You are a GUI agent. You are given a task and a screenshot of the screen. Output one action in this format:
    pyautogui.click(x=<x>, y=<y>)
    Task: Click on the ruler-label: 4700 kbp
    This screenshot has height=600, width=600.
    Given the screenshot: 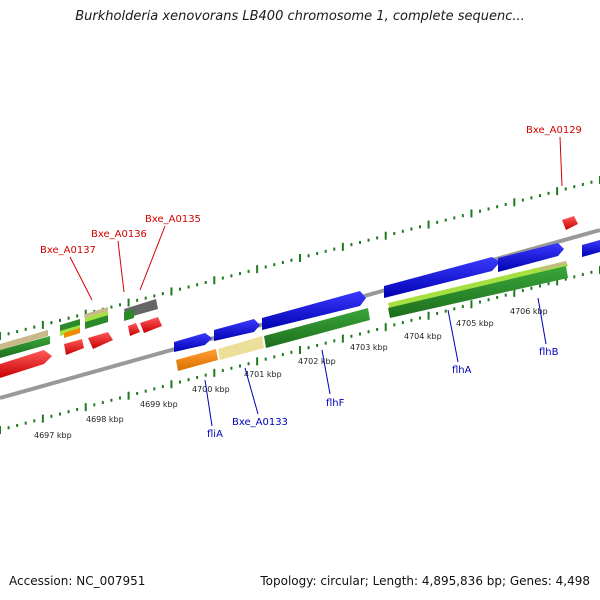 What is the action you would take?
    pyautogui.click(x=211, y=389)
    